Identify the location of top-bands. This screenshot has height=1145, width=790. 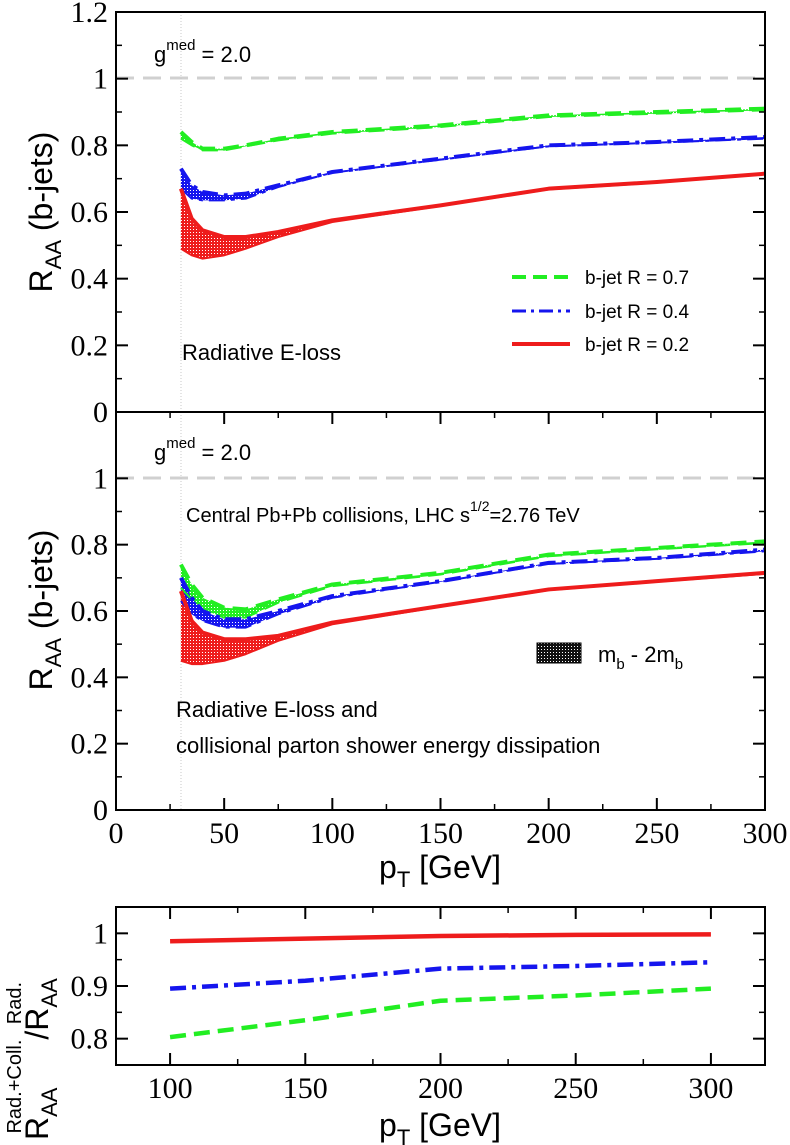
(472, 183).